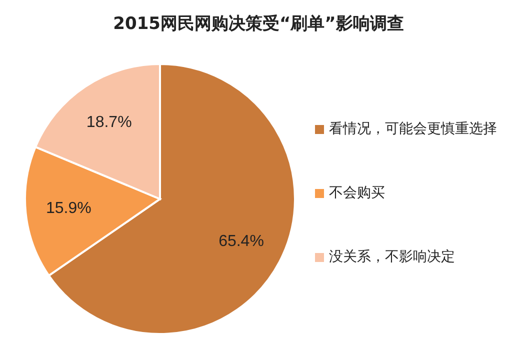 The width and height of the screenshot is (517, 362). Describe the element at coordinates (392, 257) in the screenshot. I see `legend-label: 没关系，不影响决定` at that location.